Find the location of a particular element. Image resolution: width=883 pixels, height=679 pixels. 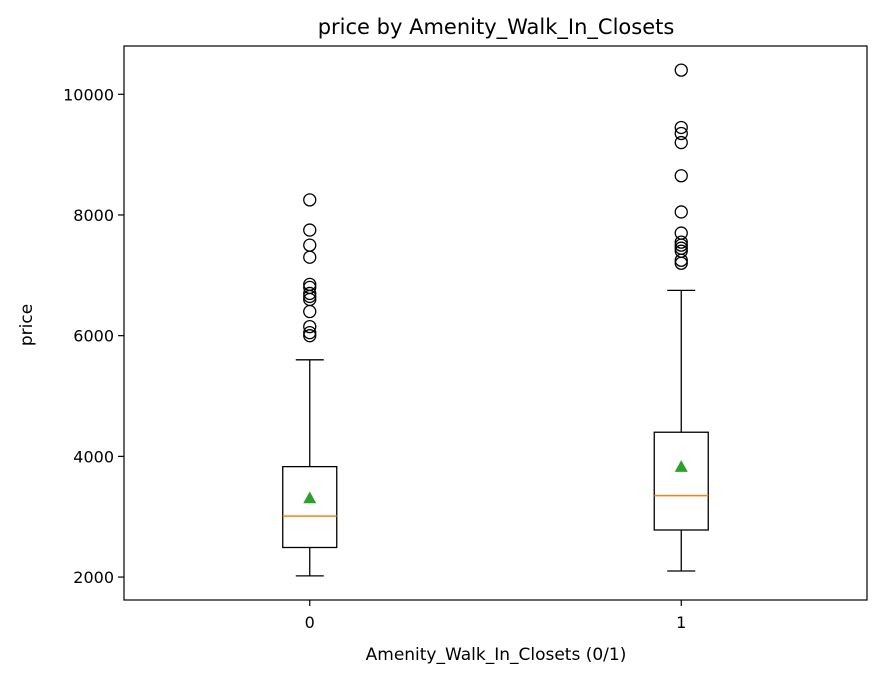

x-axis-label: Amenity_Walk_In_Closets (0/1) is located at coordinates (496, 655).